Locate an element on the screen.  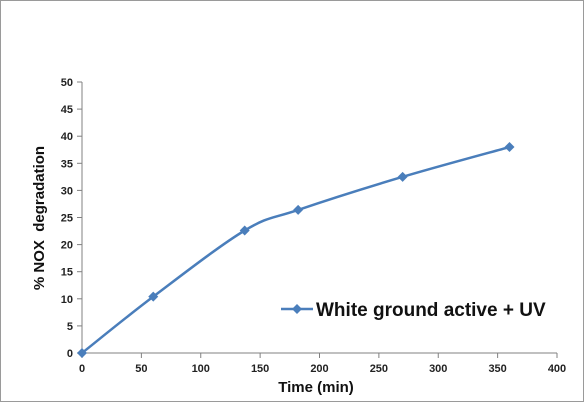
x-tick-label: 200 is located at coordinates (319, 369).